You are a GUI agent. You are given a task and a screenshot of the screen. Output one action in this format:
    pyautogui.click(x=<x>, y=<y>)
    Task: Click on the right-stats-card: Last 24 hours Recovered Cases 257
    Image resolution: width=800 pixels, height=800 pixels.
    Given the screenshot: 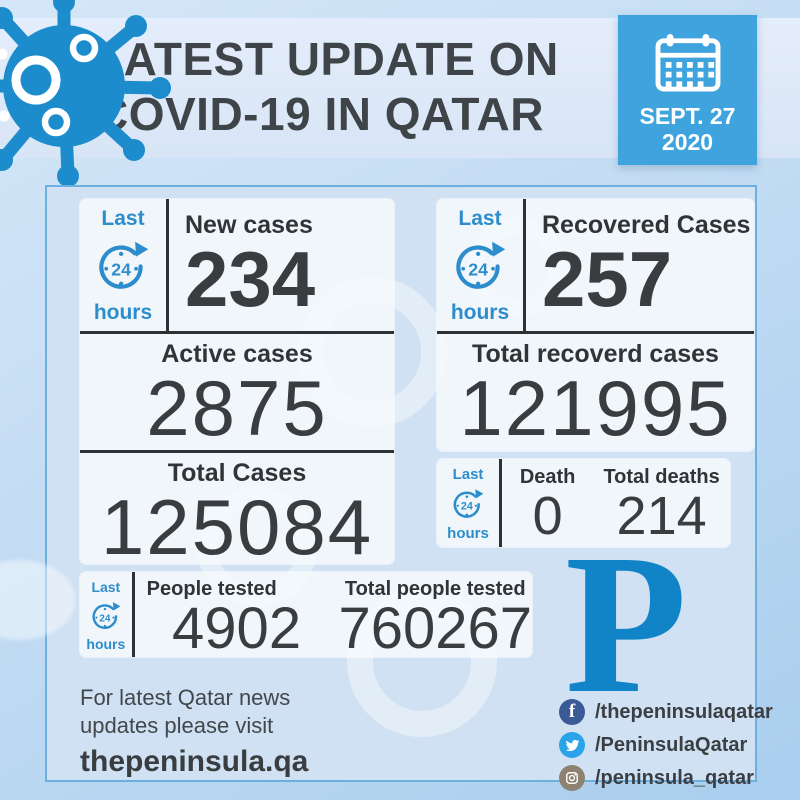 What is the action you would take?
    pyautogui.click(x=595, y=325)
    